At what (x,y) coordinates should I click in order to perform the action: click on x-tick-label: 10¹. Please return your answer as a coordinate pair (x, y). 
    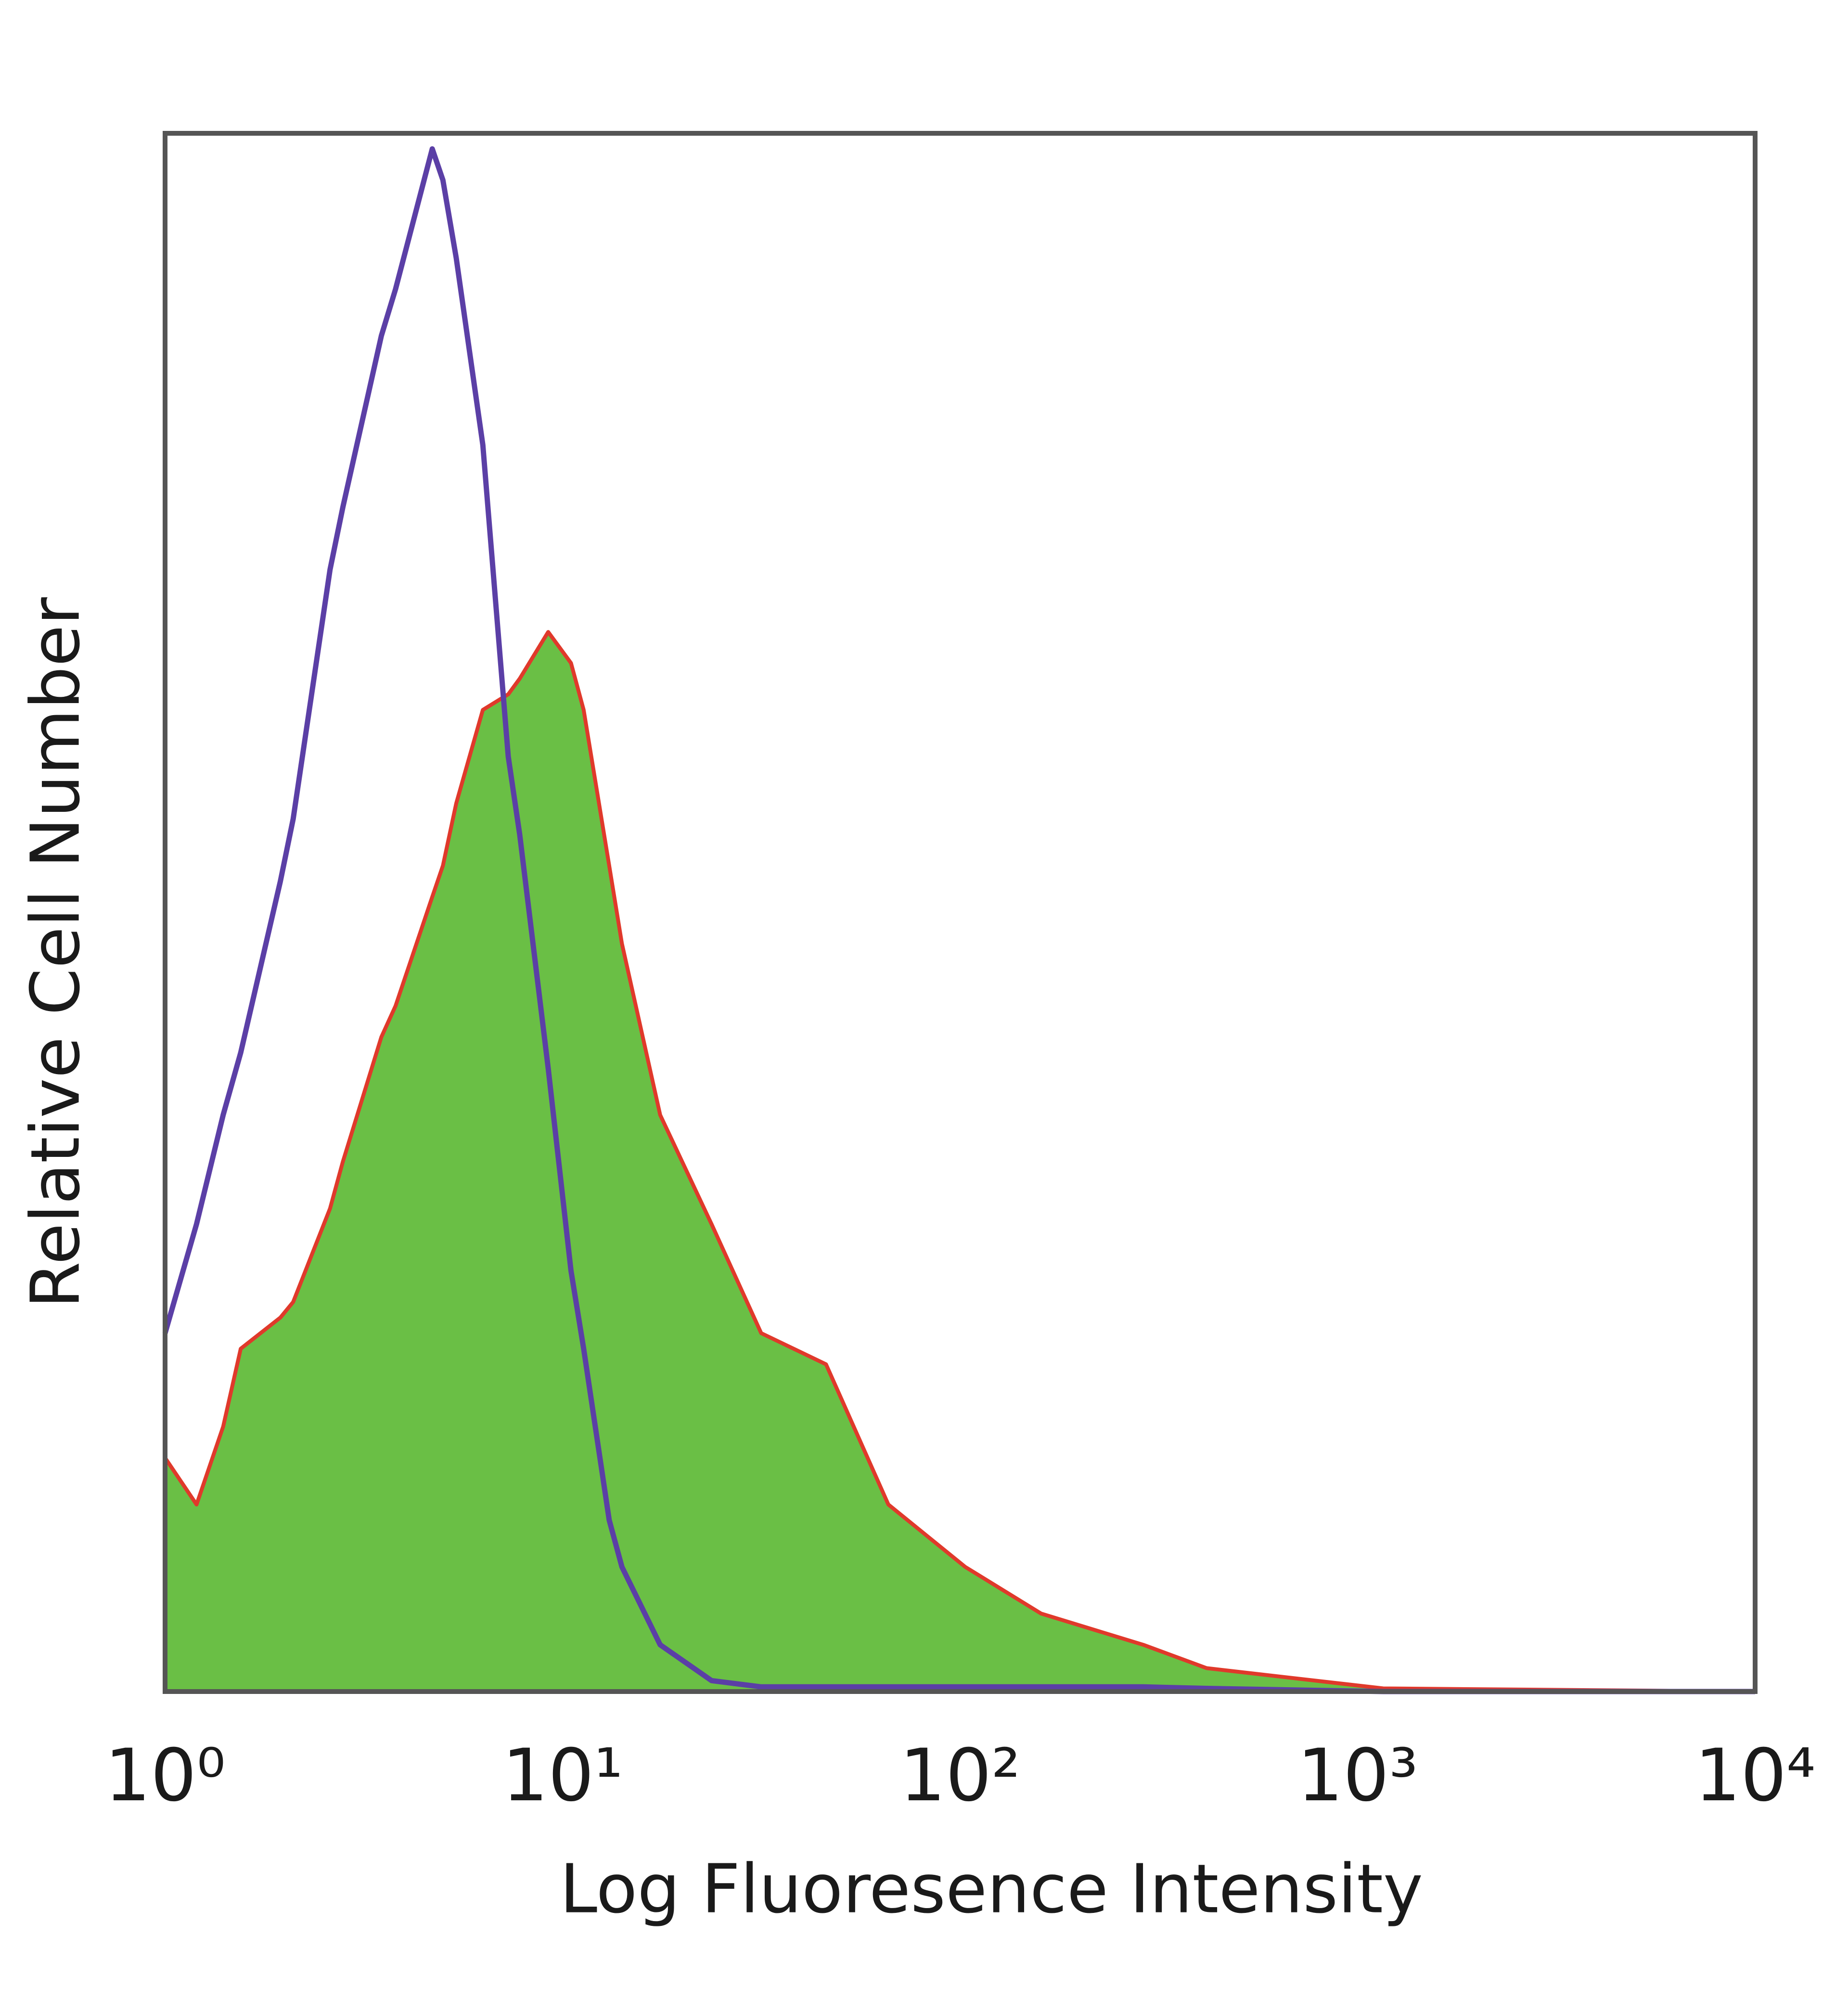
    Looking at the image, I should click on (562, 1776).